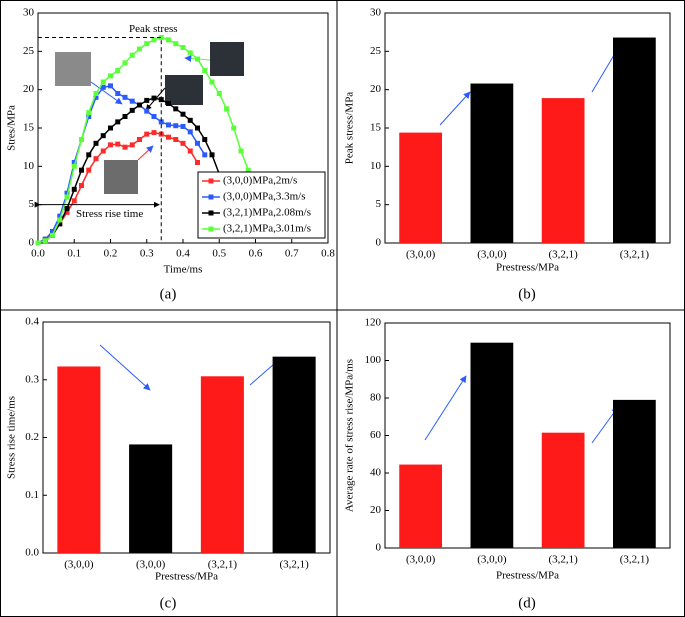 This screenshot has height=617, width=685. Describe the element at coordinates (153, 29) in the screenshot. I see `annotation: Peak stress` at that location.